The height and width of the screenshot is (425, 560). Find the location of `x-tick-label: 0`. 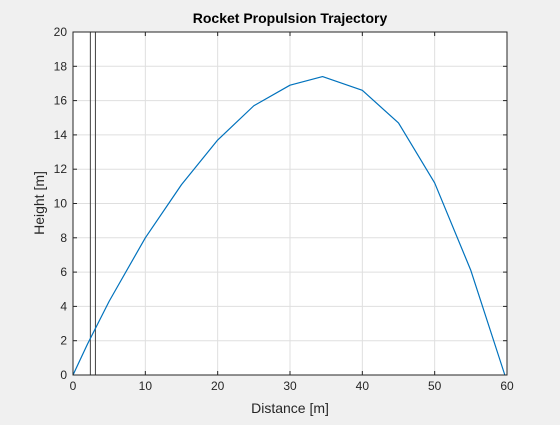

x-tick-label: 0 is located at coordinates (73, 386).